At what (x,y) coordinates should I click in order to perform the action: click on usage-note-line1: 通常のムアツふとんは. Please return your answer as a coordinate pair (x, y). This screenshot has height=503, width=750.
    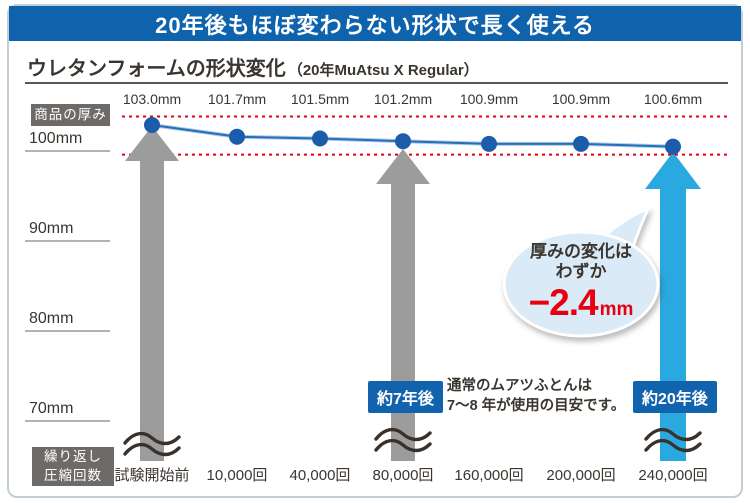
    Looking at the image, I should click on (519, 386).